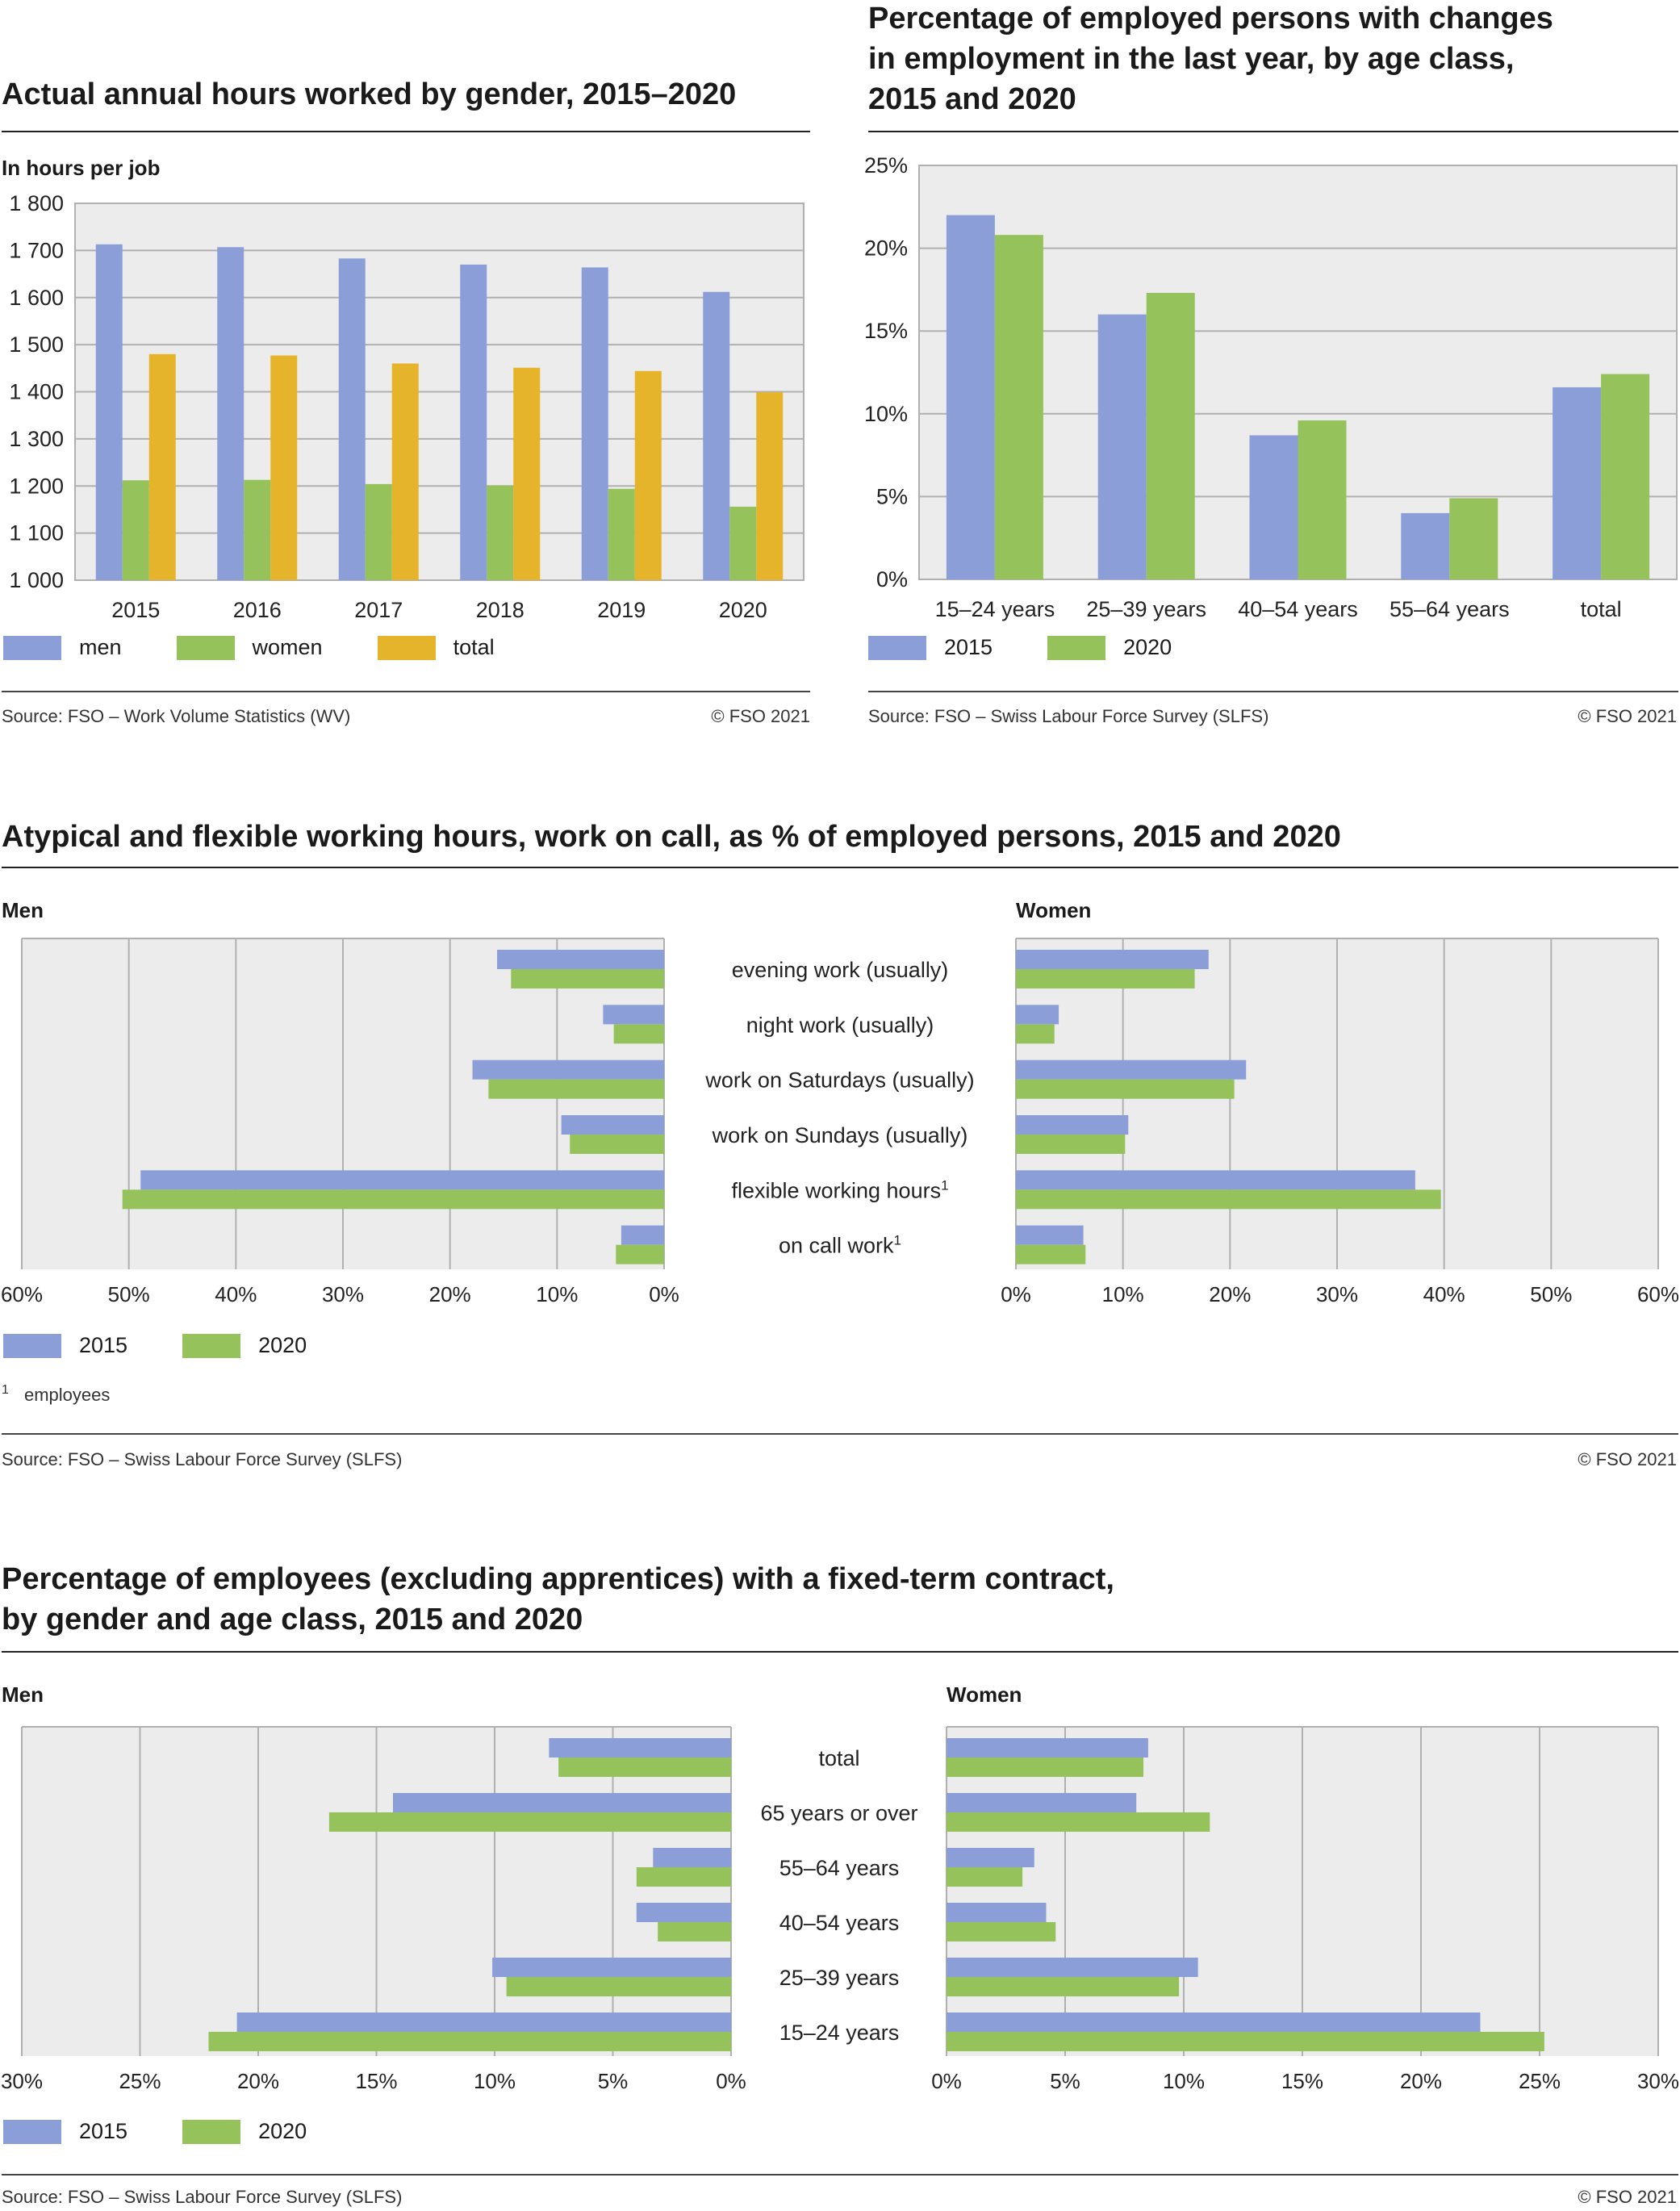 The height and width of the screenshot is (2211, 1680). What do you see at coordinates (622, 534) in the screenshot?
I see `bar-women-2019` at bounding box center [622, 534].